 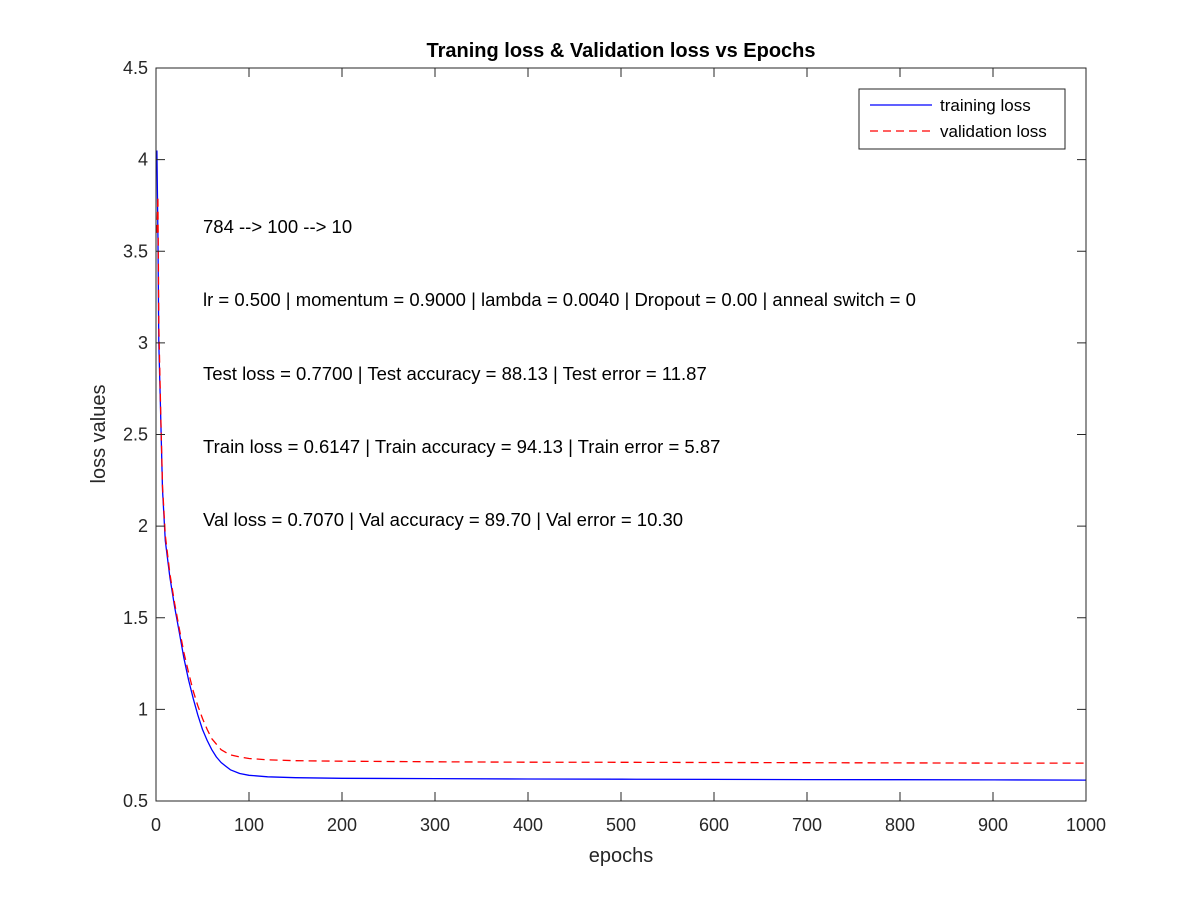 What do you see at coordinates (143, 343) in the screenshot?
I see `y-tick-label: 3` at bounding box center [143, 343].